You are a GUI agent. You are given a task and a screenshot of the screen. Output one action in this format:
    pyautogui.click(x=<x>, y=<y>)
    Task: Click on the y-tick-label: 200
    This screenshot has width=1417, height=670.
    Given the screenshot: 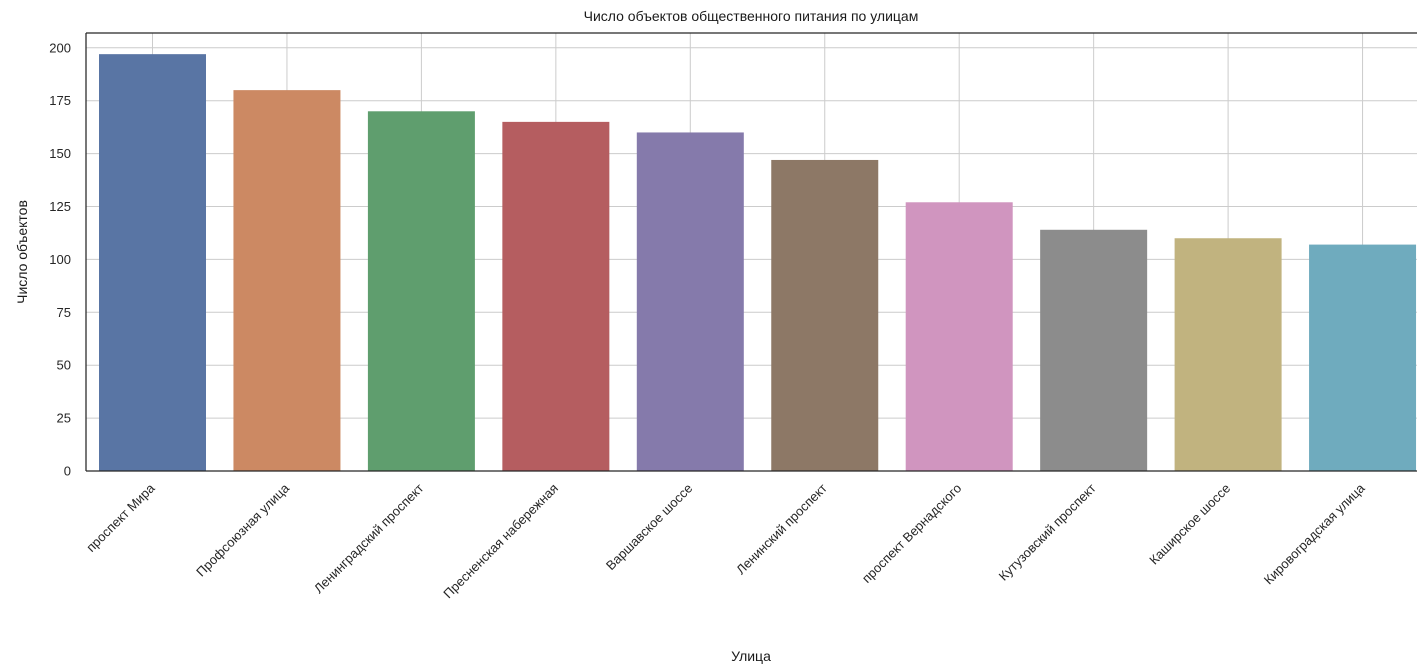 What is the action you would take?
    pyautogui.click(x=60, y=47)
    